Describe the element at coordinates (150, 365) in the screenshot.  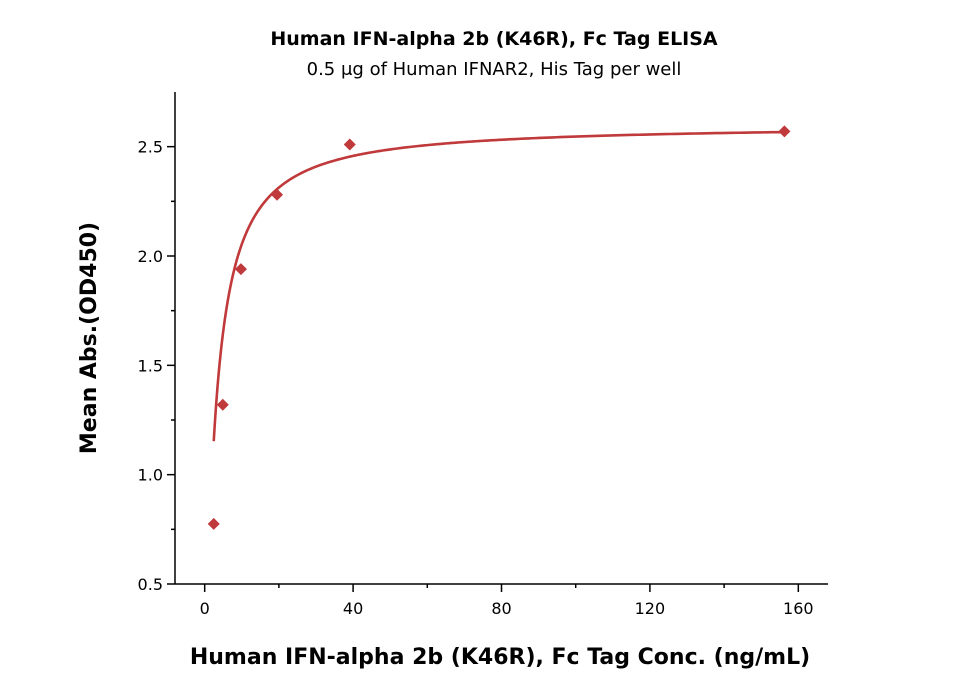
I see `y-tick-label: 1.5` at that location.